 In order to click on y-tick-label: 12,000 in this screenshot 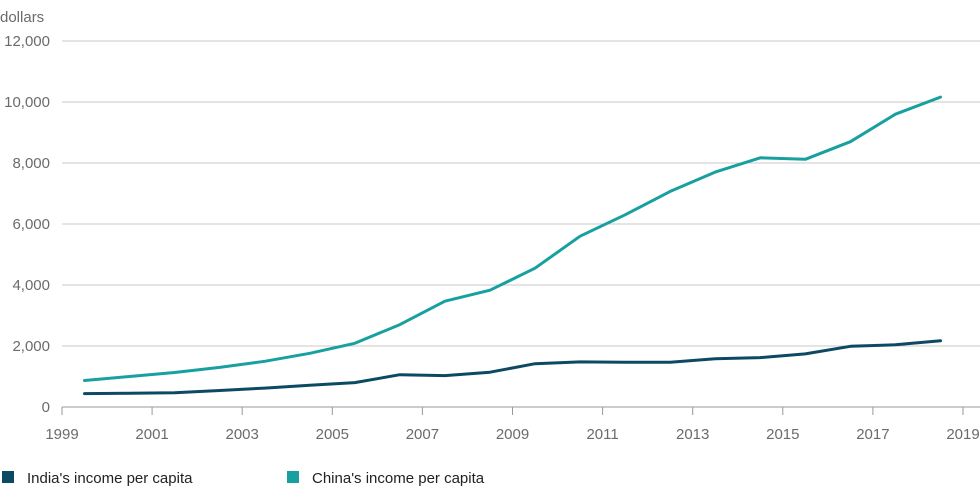, I will do `click(27, 41)`.